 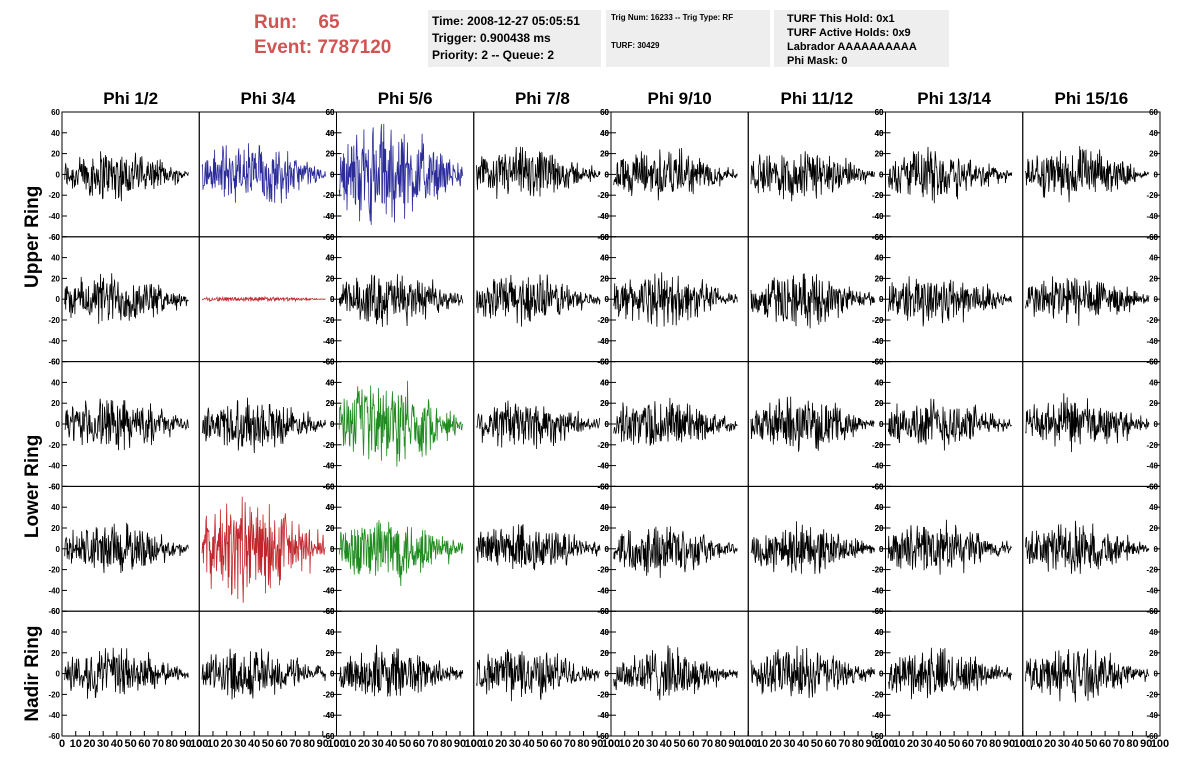 I want to click on x-tick-label: 20, so click(x=638, y=744).